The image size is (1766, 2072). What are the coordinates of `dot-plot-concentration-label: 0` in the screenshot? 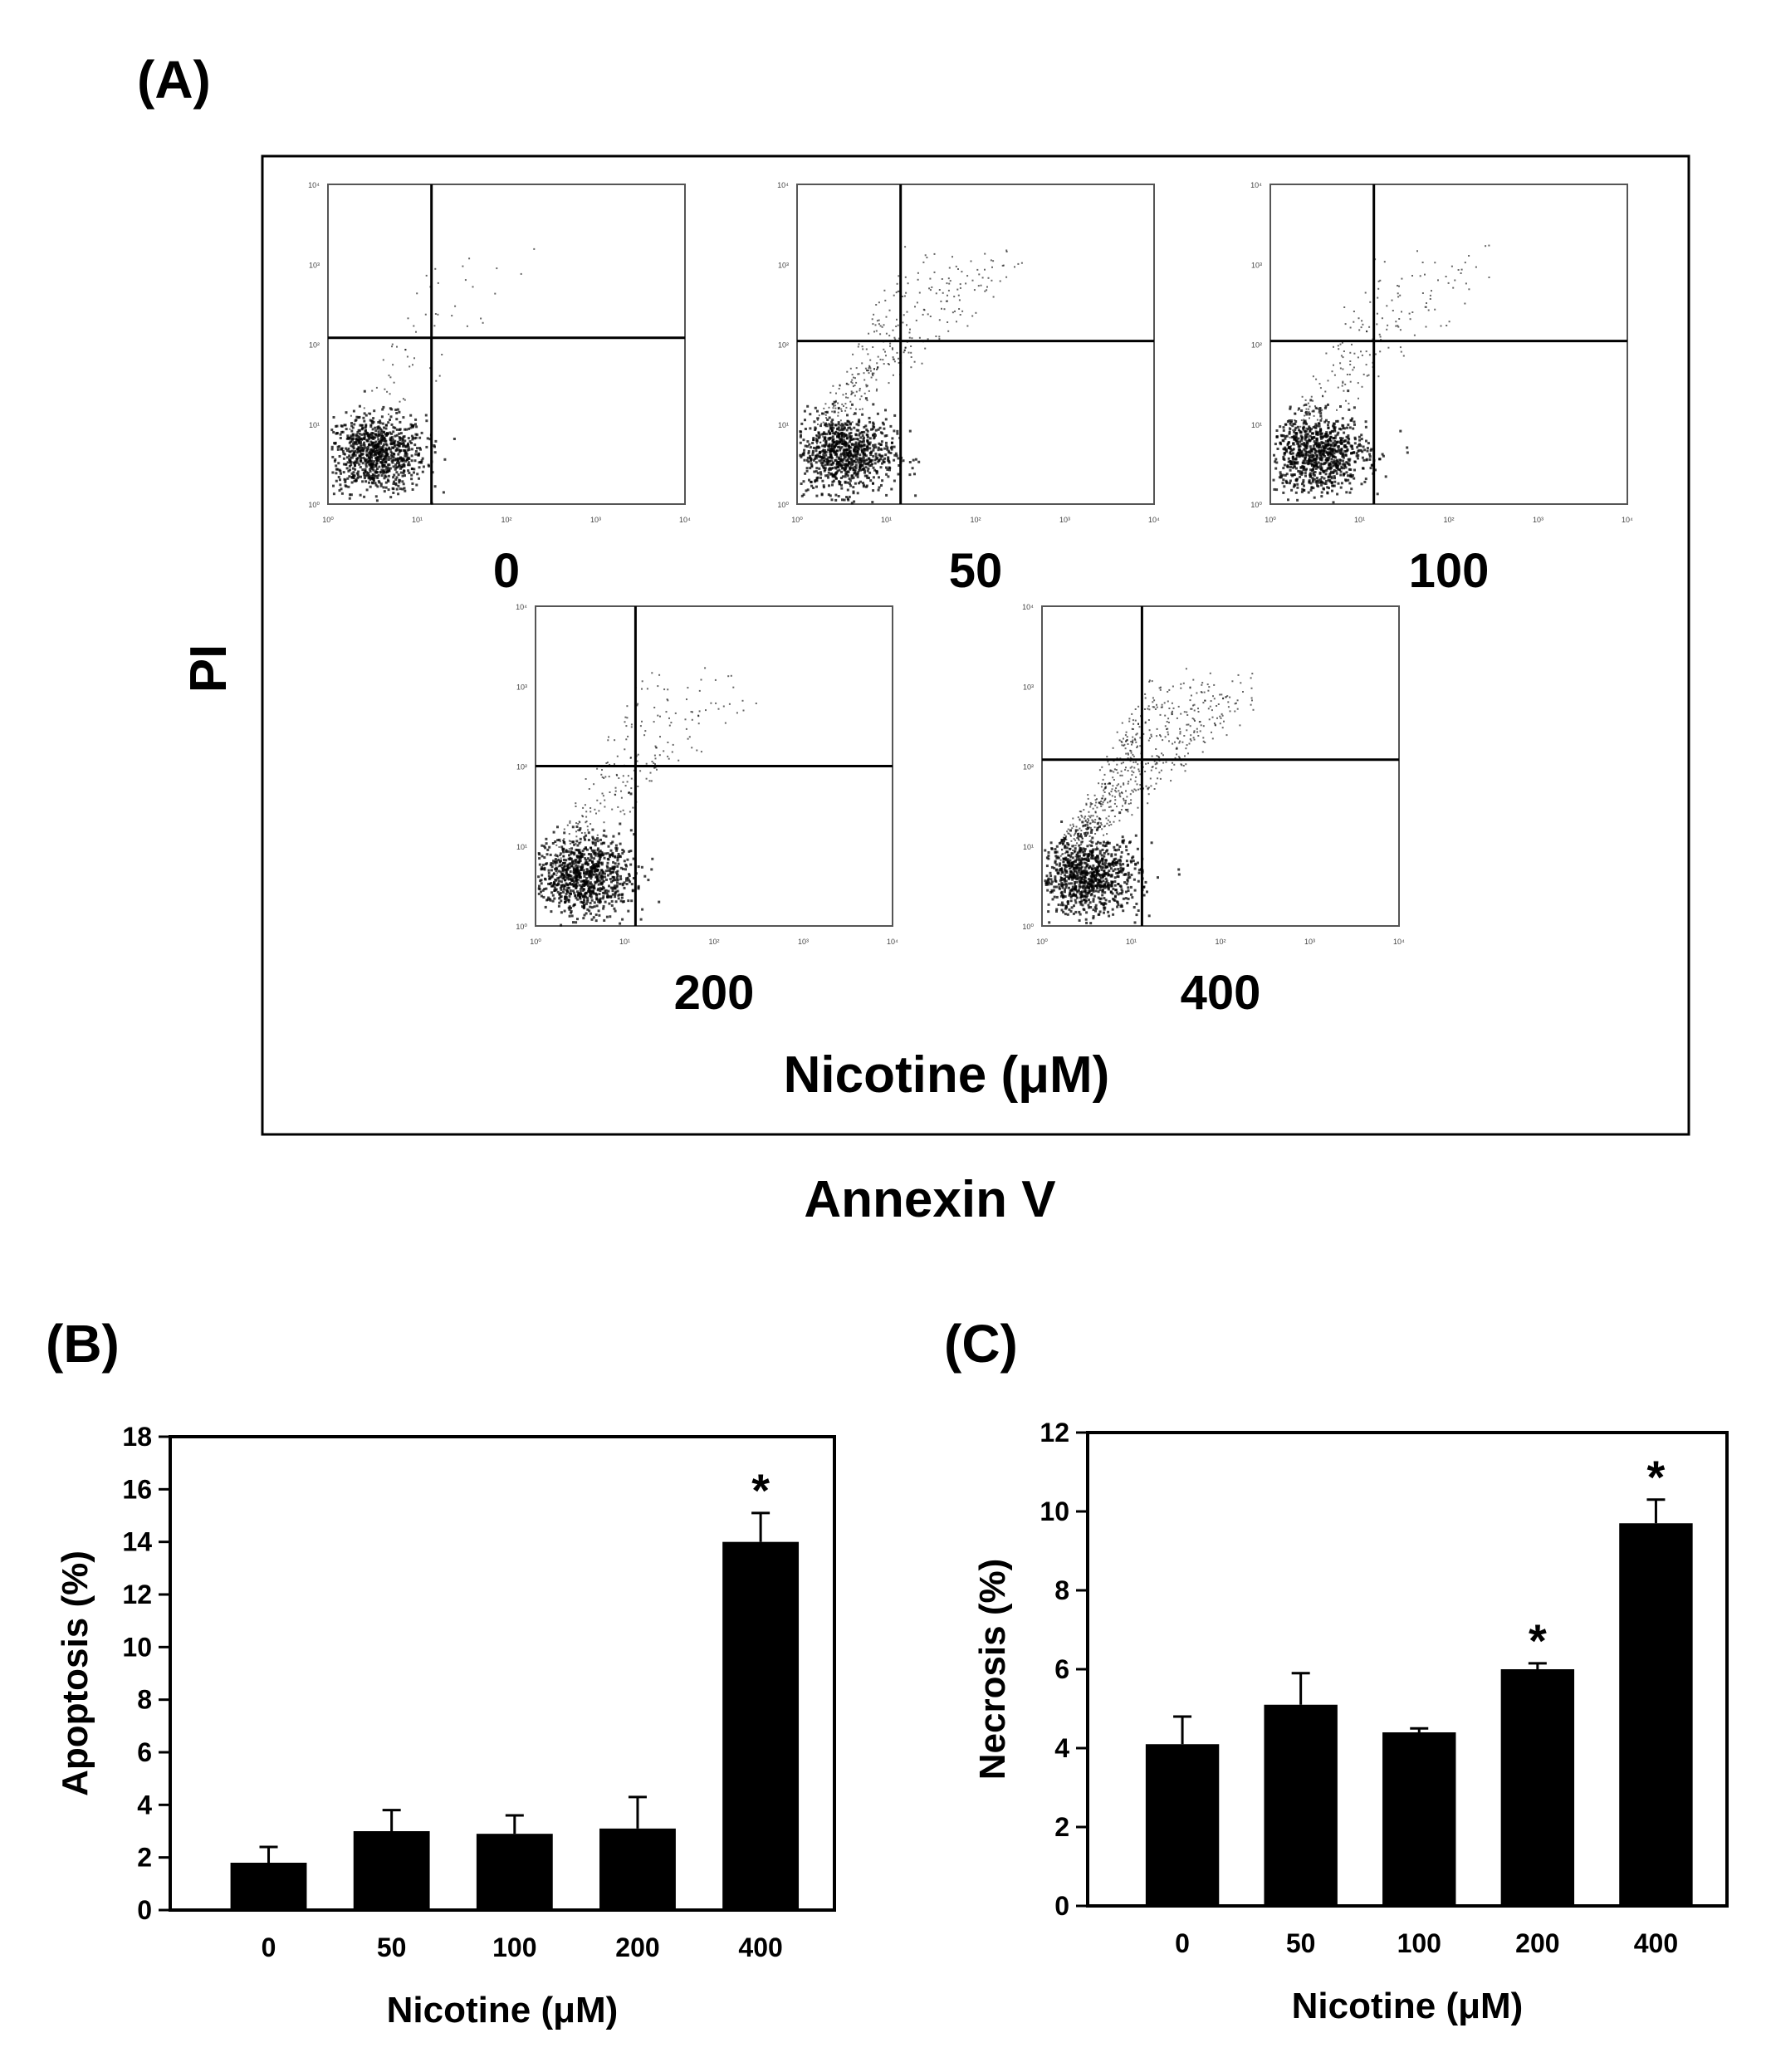 It's located at (506, 571).